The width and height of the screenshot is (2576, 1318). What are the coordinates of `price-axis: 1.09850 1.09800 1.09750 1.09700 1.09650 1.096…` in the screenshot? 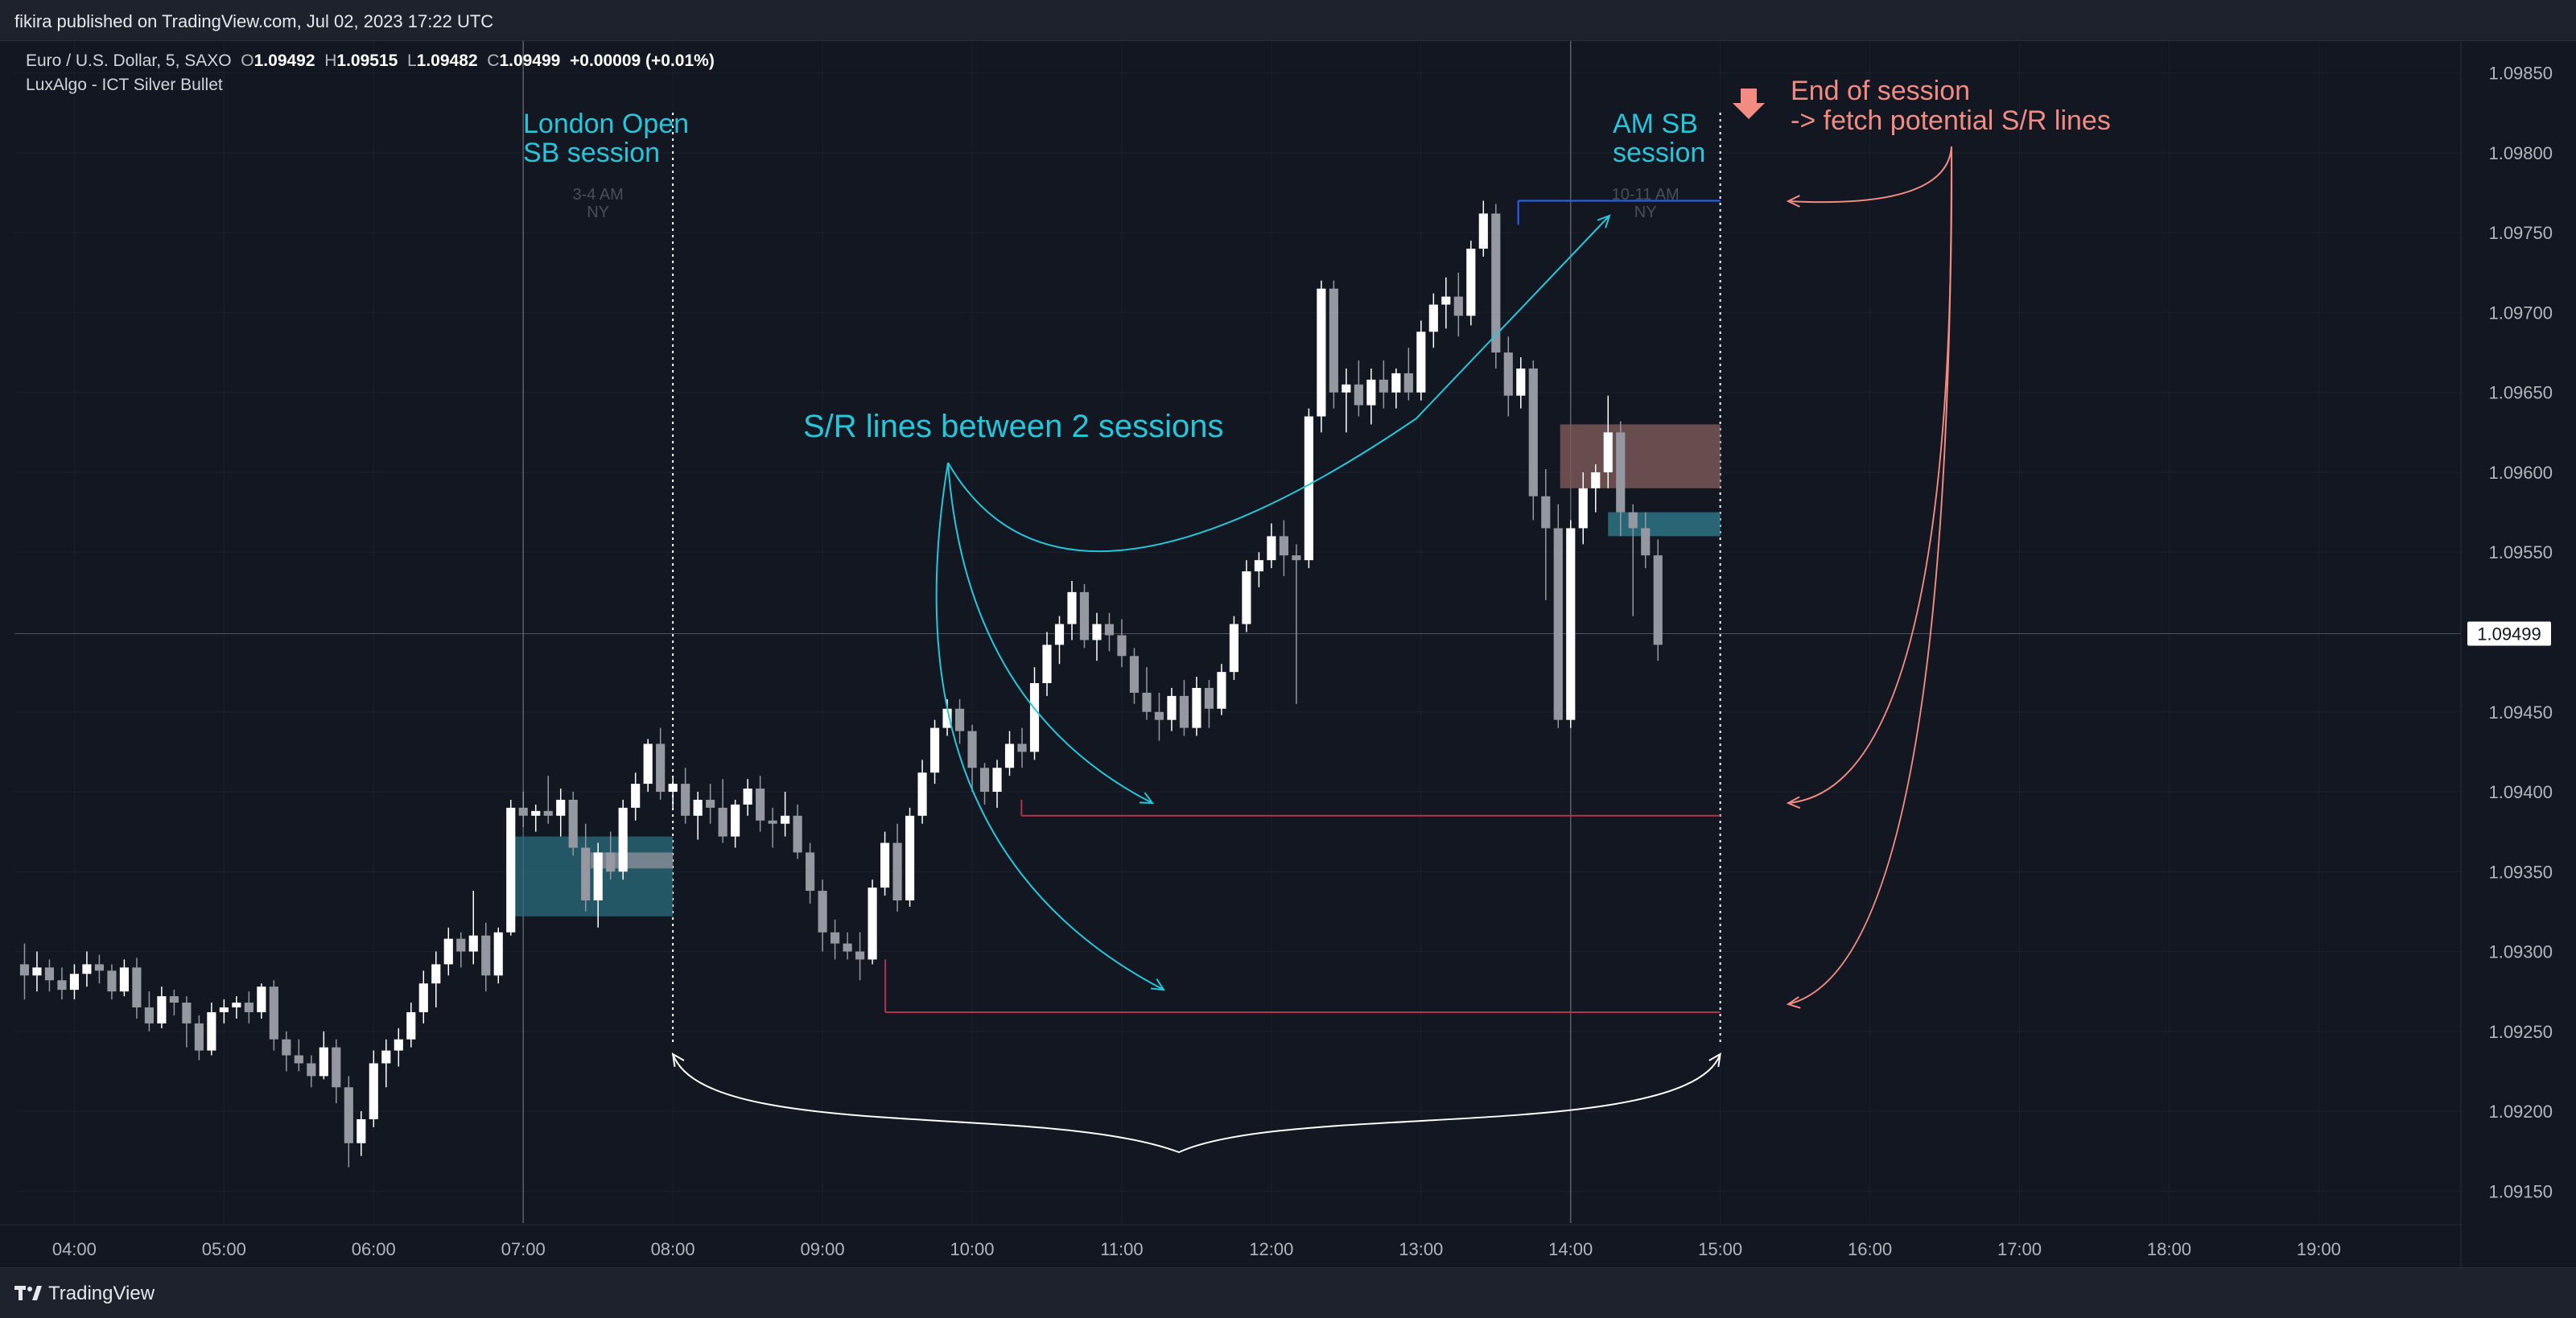 It's located at (2506, 654).